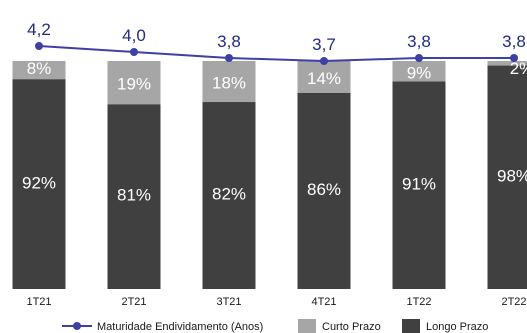 The height and width of the screenshot is (333, 527). I want to click on x-axis-tick-labels: 1T21 2T21 3T21 4T21 1T22 2T22, so click(276, 302).